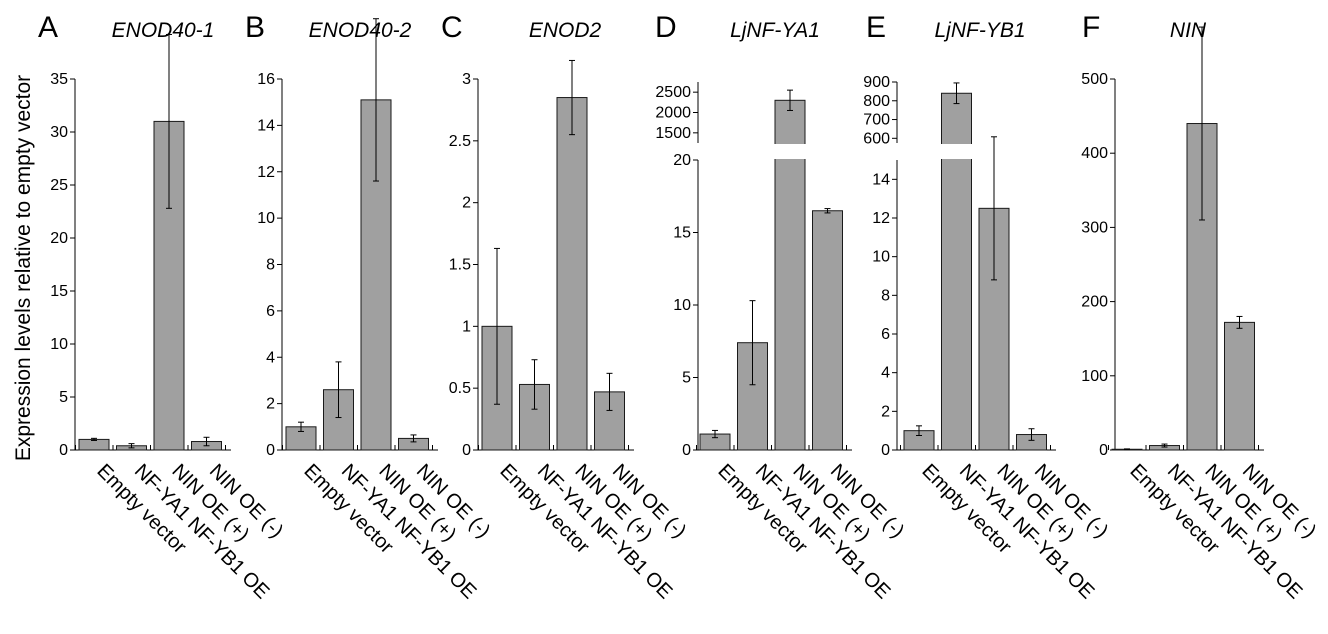  I want to click on y-tick-label: 200, so click(1094, 302).